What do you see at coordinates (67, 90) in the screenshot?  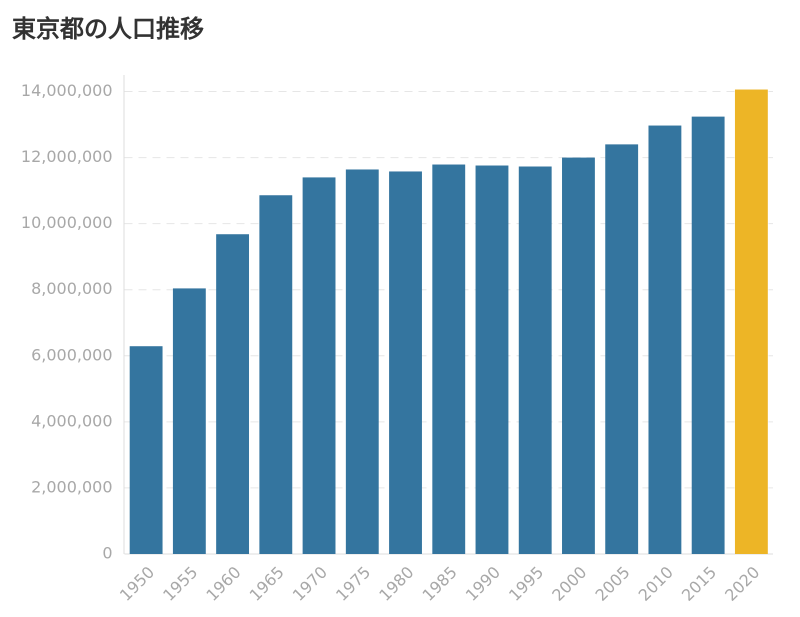 I see `y-tick-label: 14,000,000` at bounding box center [67, 90].